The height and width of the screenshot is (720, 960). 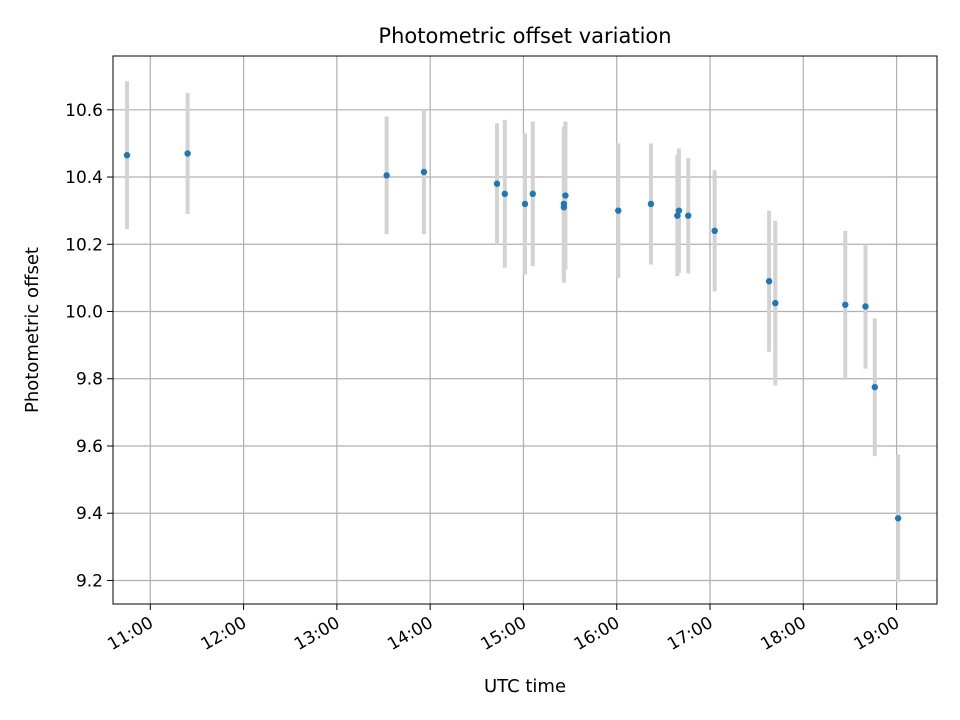 What do you see at coordinates (877, 634) in the screenshot?
I see `x-tick-label: 19:00` at bounding box center [877, 634].